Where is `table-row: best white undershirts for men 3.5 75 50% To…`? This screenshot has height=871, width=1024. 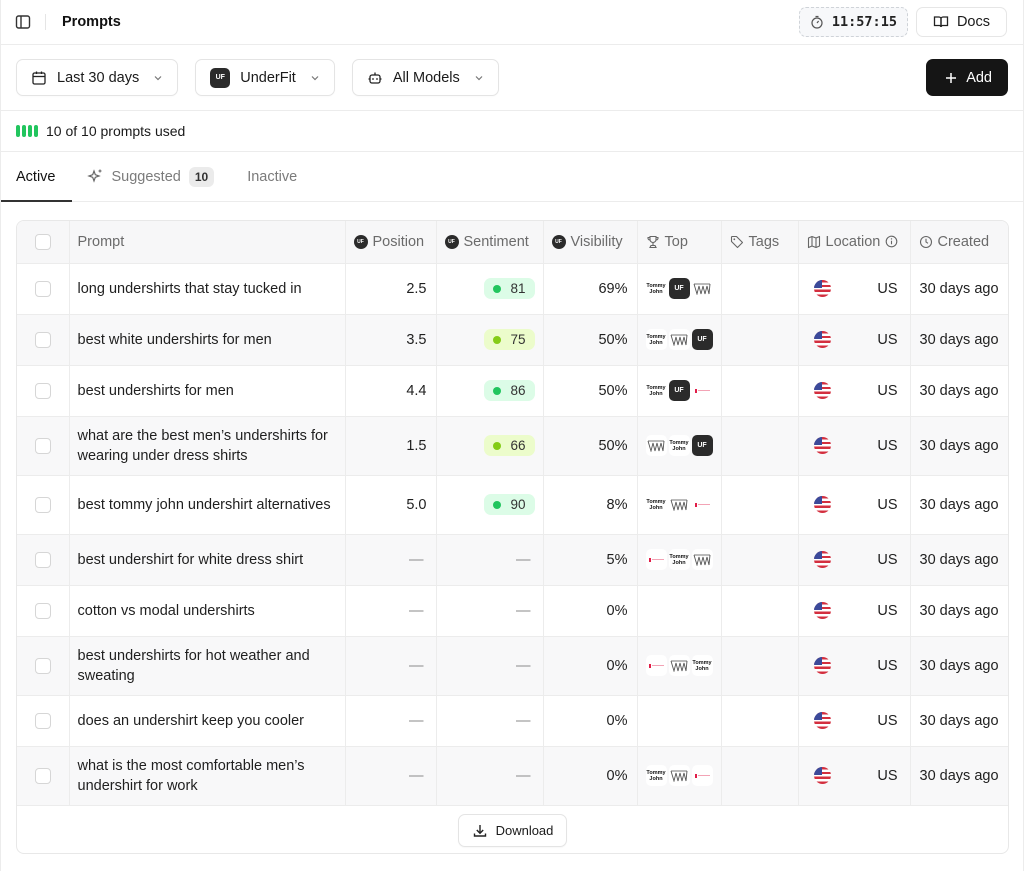 table-row: best white undershirts for men 3.5 75 50% To… is located at coordinates (512, 340).